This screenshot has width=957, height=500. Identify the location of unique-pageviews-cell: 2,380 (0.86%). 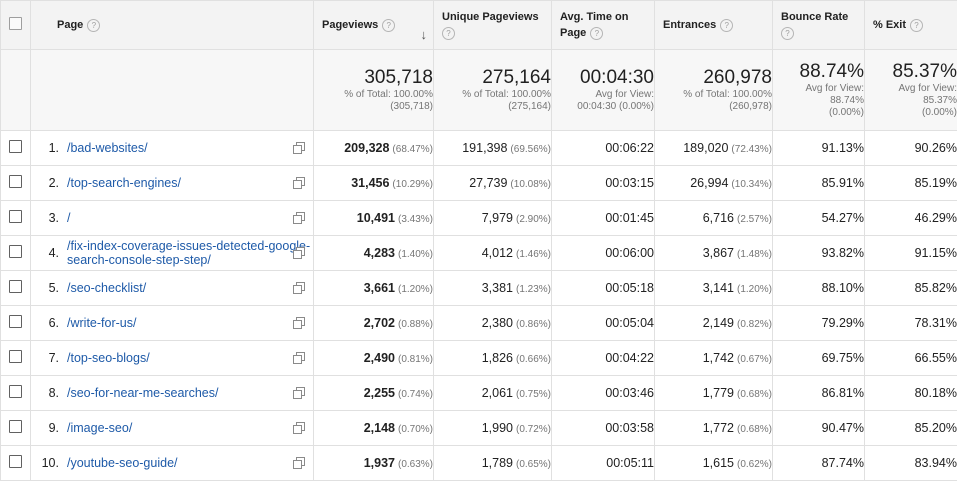
(492, 323).